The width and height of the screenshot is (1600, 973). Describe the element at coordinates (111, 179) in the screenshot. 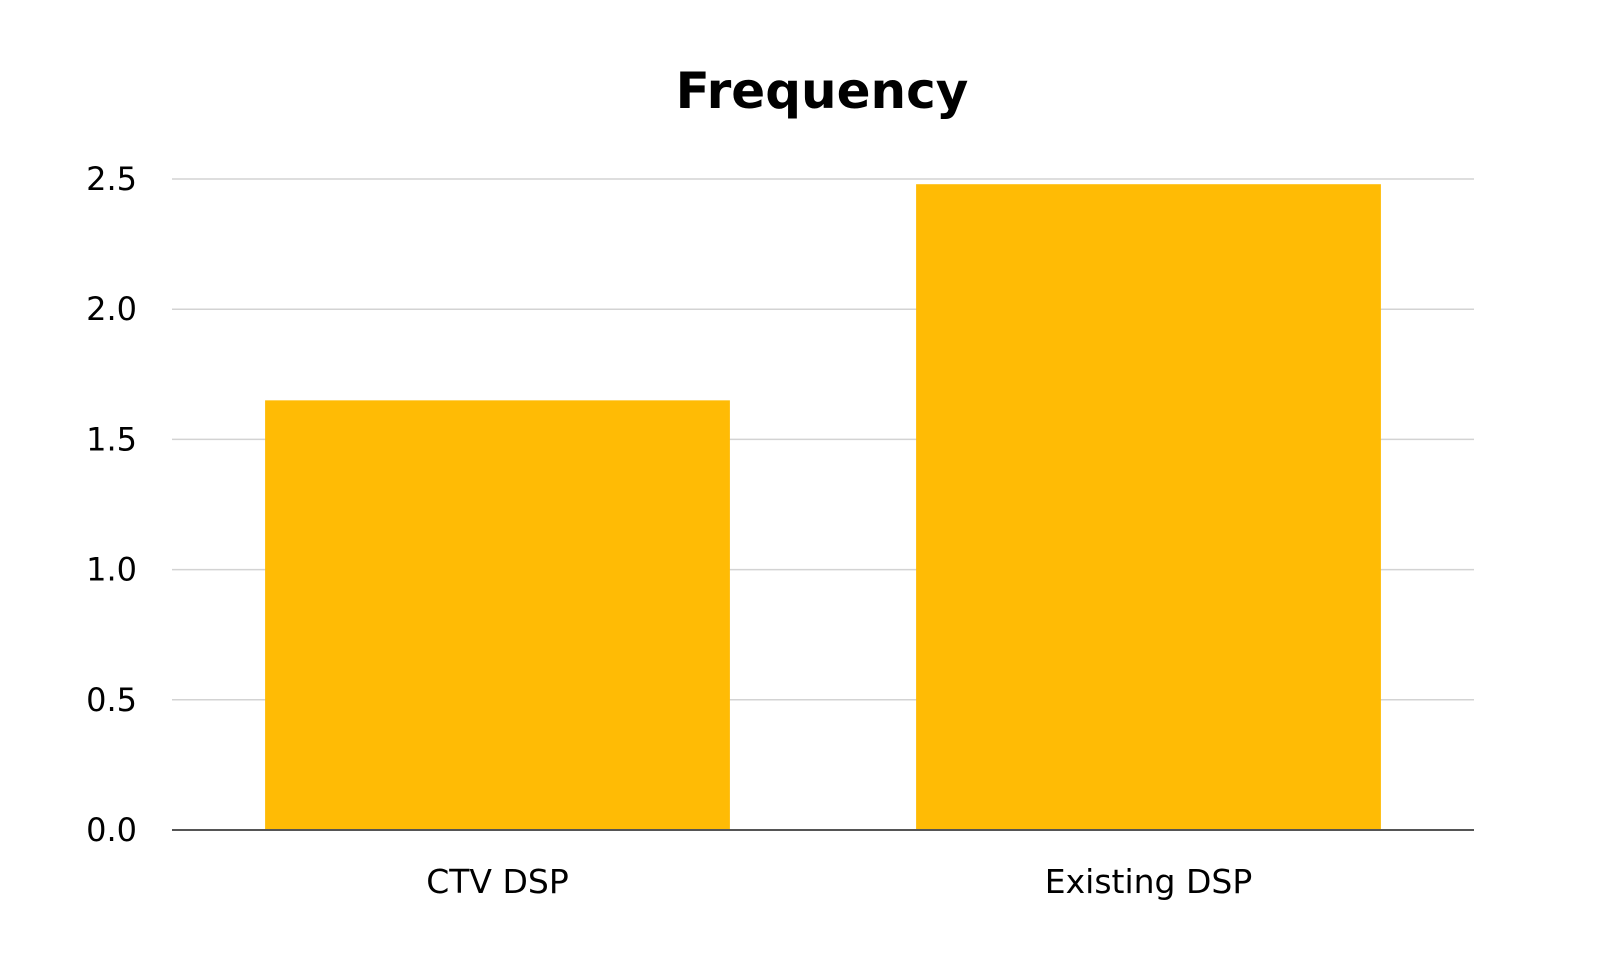

I see `y-tick-label: 2.5` at that location.